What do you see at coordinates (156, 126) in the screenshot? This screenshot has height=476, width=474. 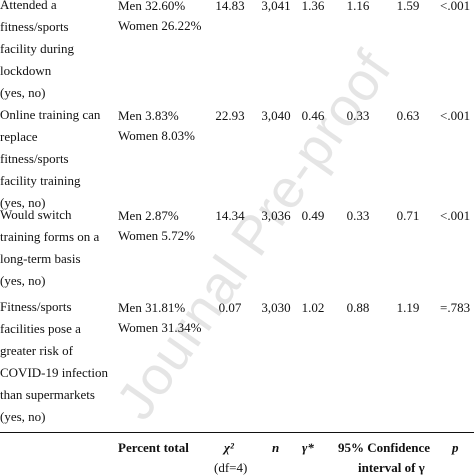 I see `percent-cell: Men 3.83% Women 8.03%` at bounding box center [156, 126].